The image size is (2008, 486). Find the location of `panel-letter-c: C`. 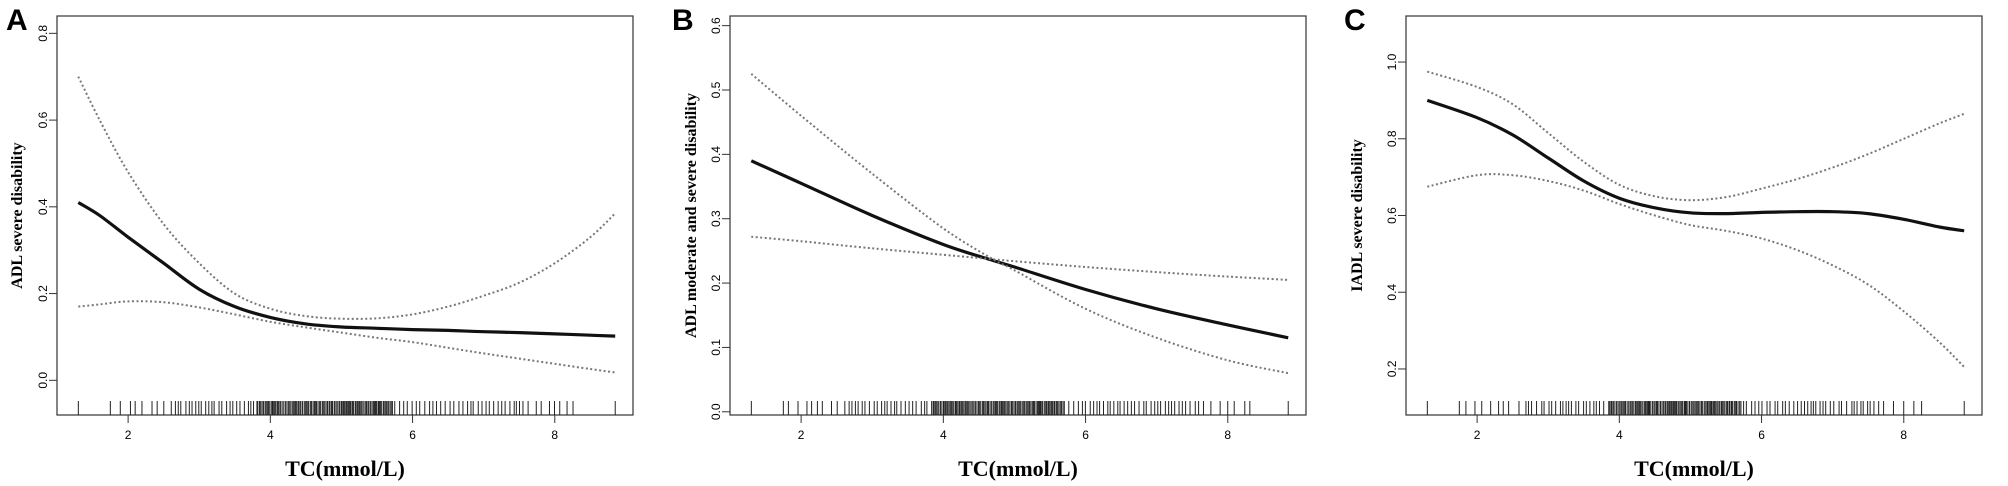

panel-letter-c: C is located at coordinates (1355, 20).